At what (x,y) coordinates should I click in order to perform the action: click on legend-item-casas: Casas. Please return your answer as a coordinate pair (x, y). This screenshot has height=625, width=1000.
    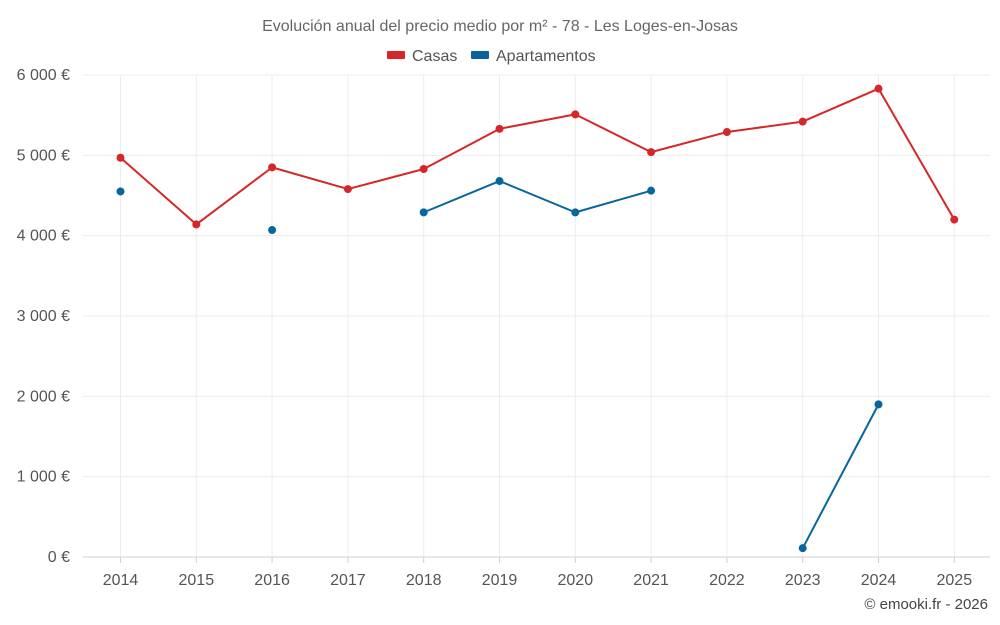
    Looking at the image, I should click on (422, 56).